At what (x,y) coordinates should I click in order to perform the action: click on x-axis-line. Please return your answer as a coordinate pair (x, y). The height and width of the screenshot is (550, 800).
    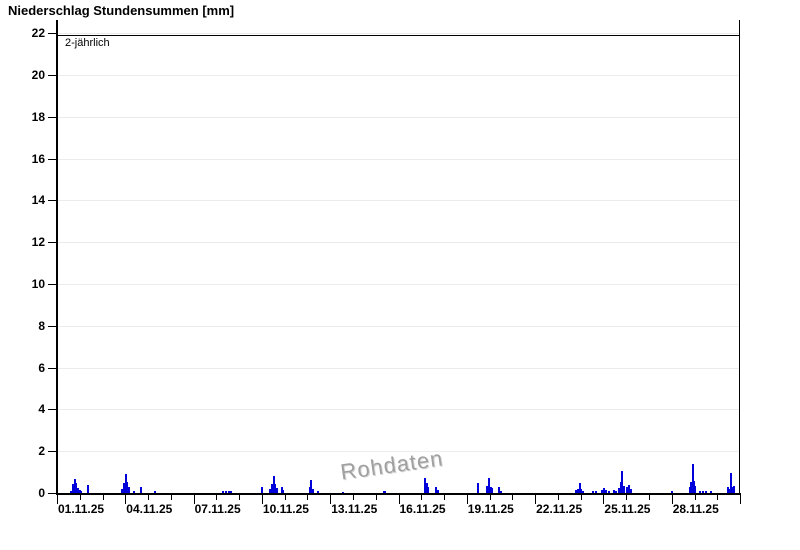
    Looking at the image, I should click on (398, 494).